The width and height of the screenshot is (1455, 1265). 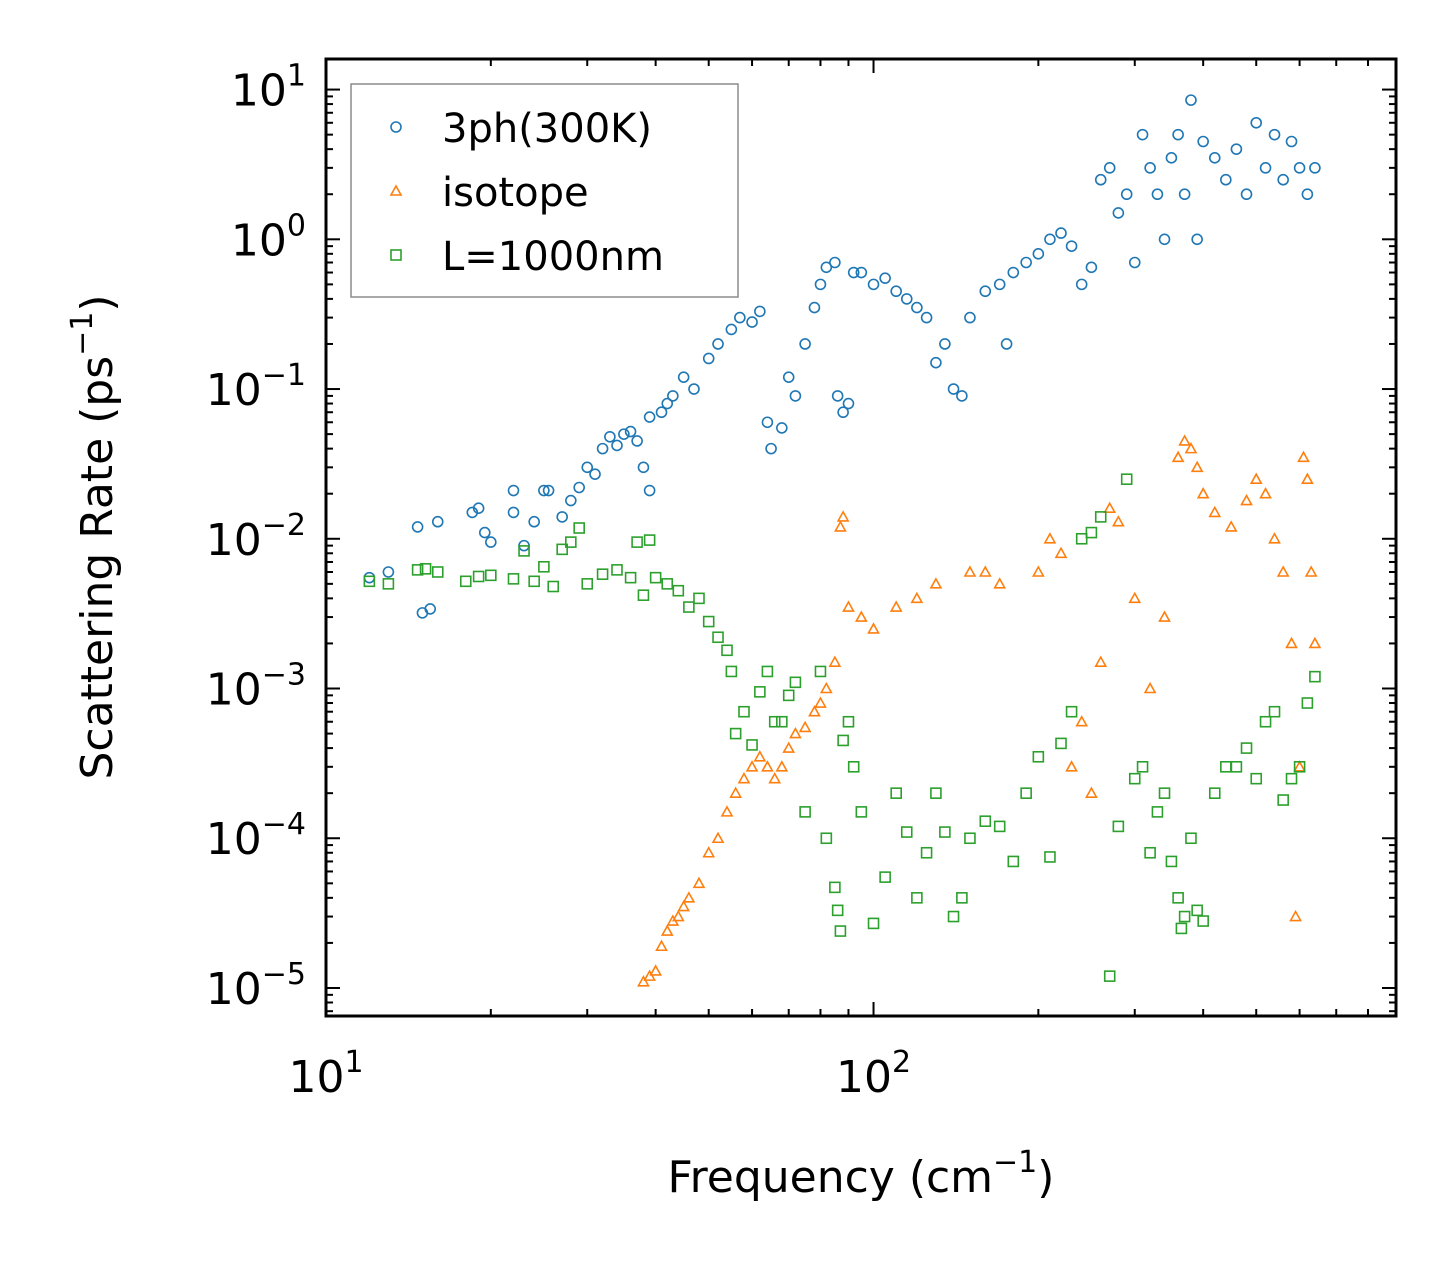 I want to click on y-axis-label-close: ), so click(x=97, y=302).